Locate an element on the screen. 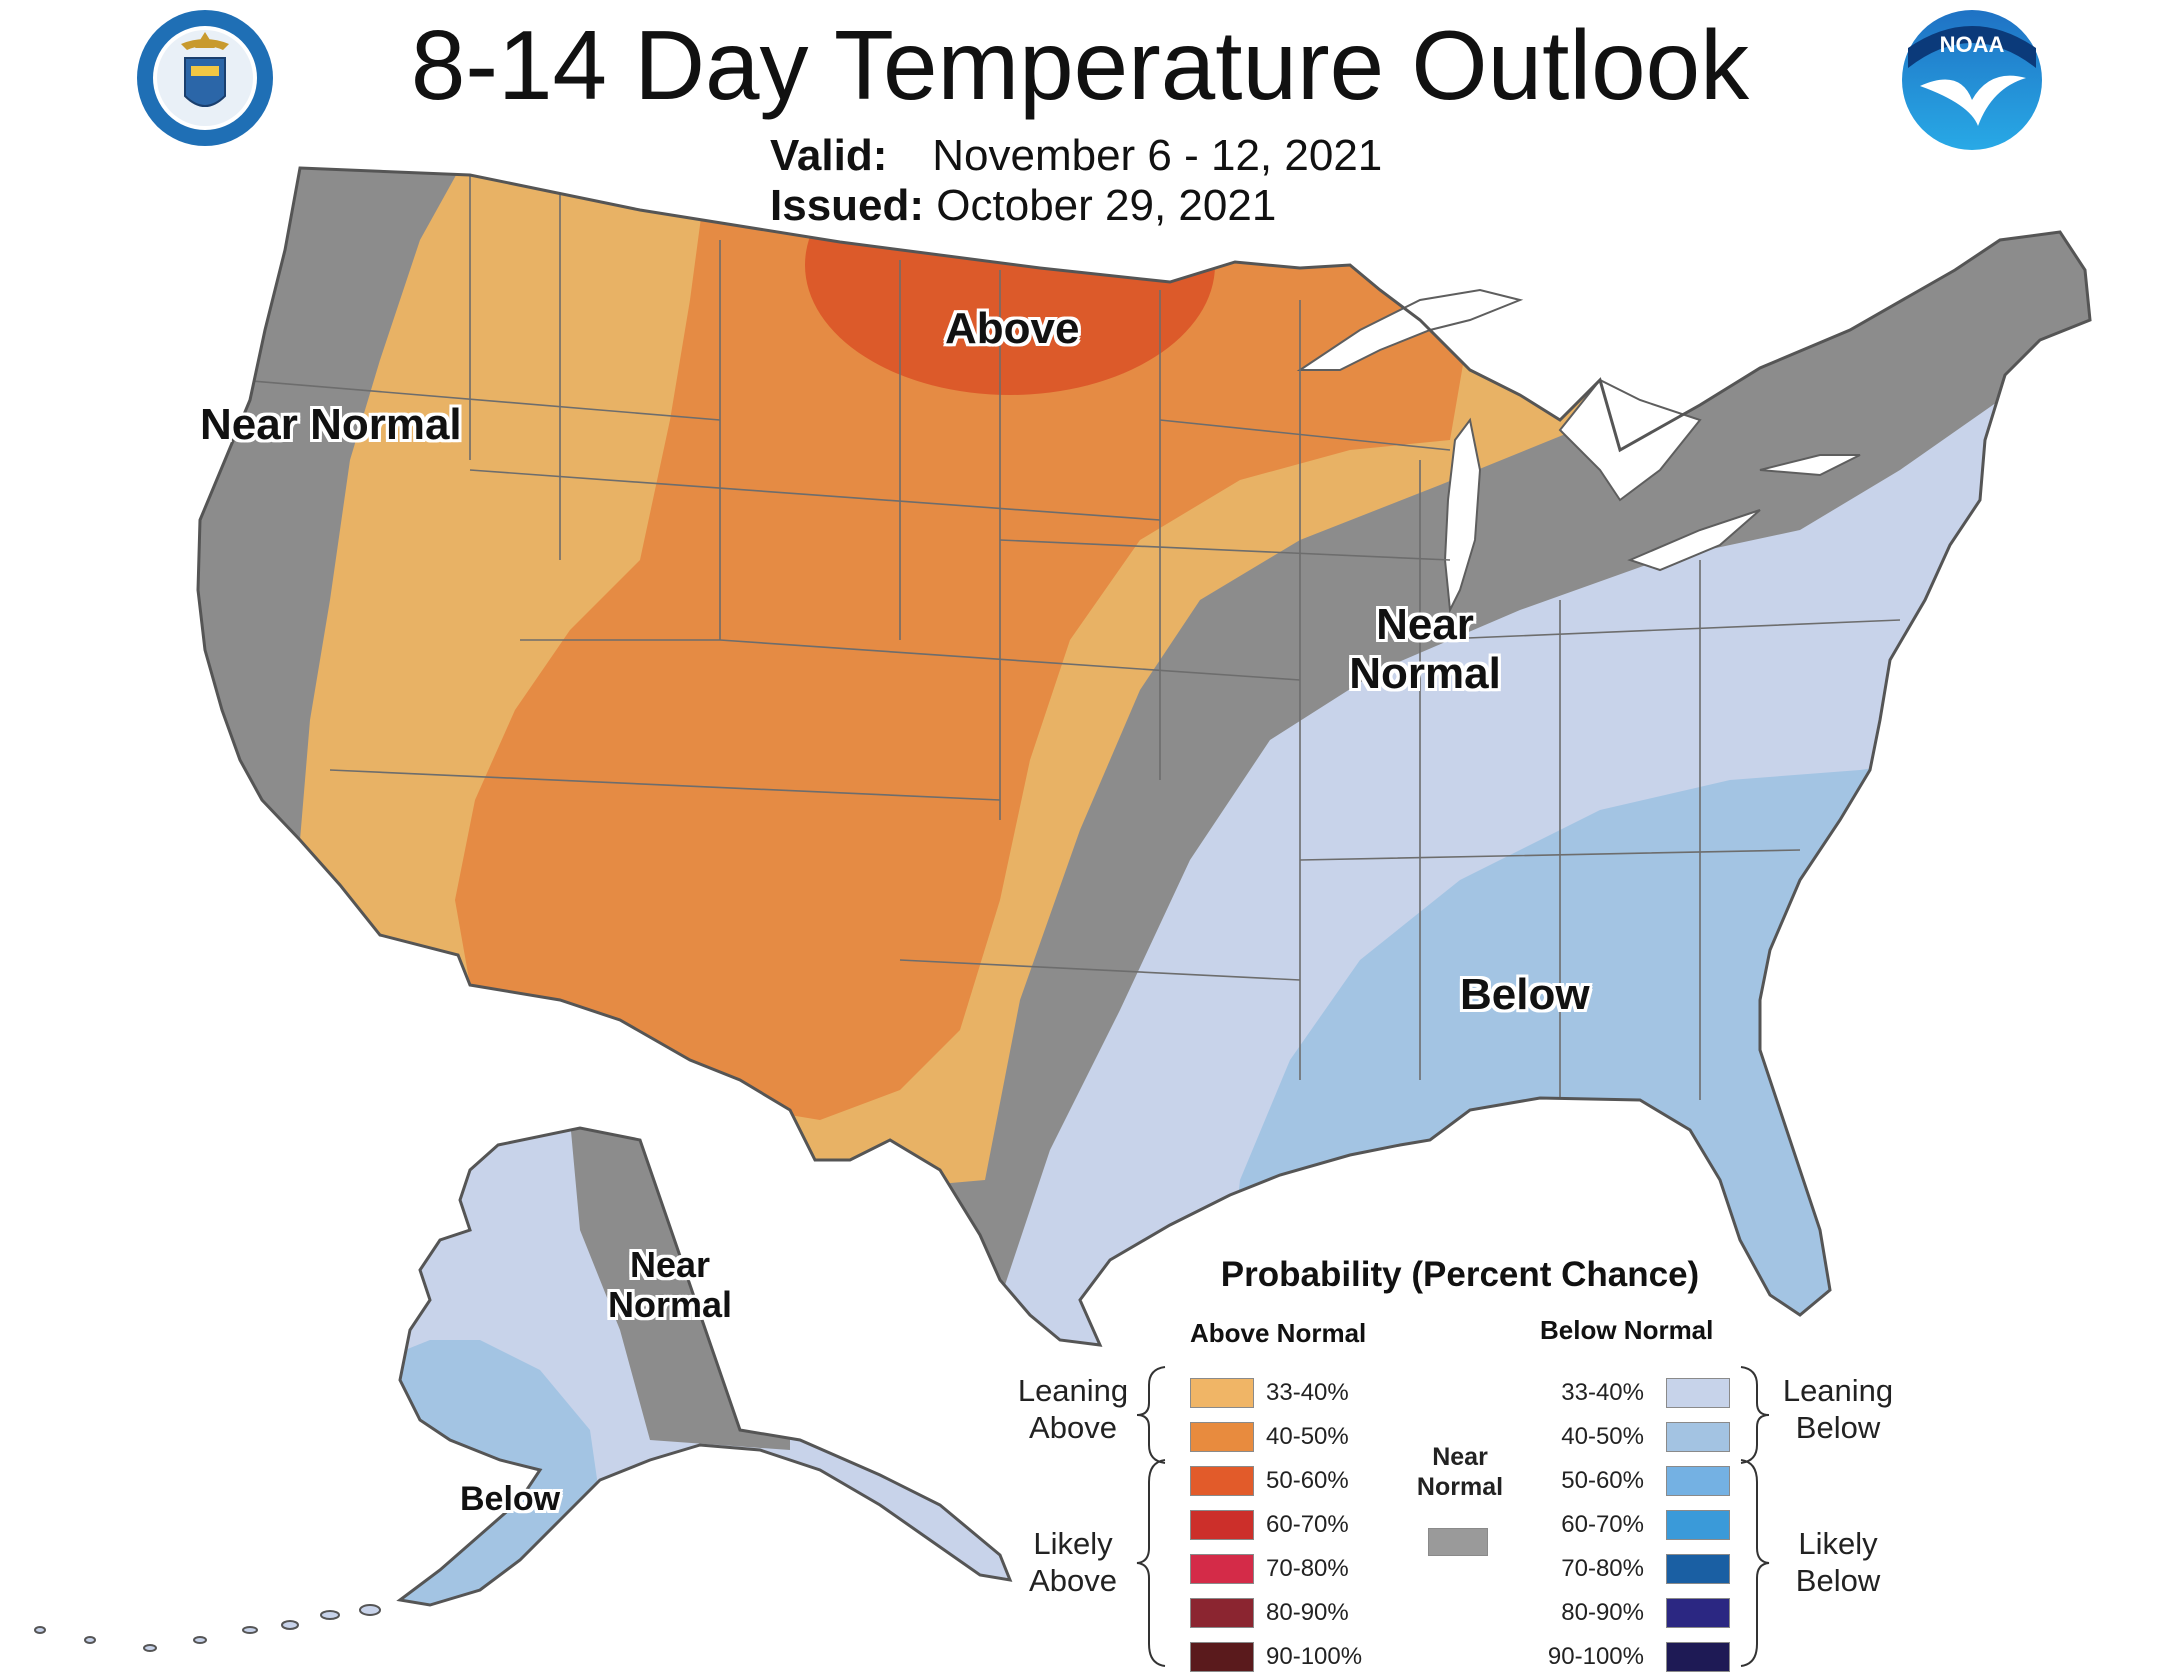 This screenshot has width=2160, height=1672. above-range-label-2: 40-50% is located at coordinates (1307, 1436).